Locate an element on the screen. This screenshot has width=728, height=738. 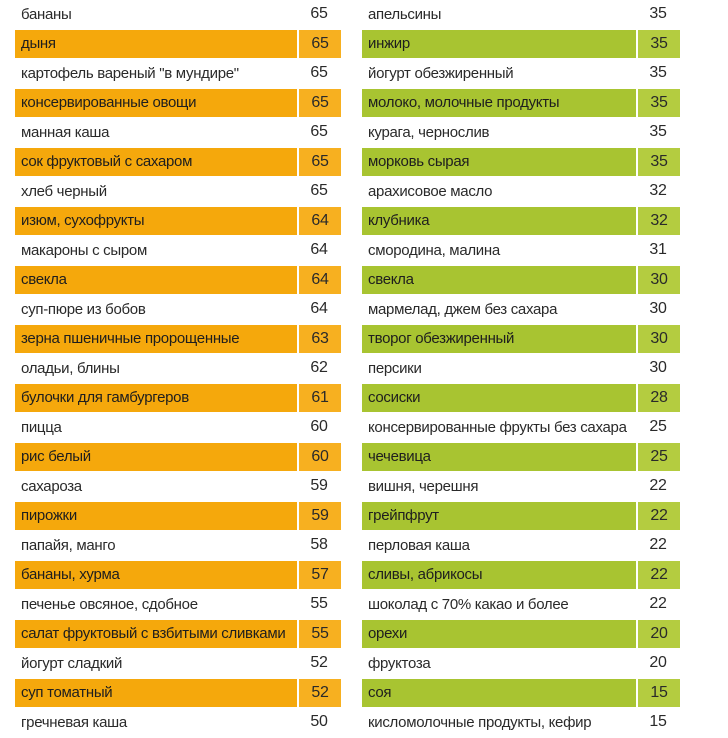
table-row: кисломолочные продукты, кефир 15 is located at coordinates (521, 723).